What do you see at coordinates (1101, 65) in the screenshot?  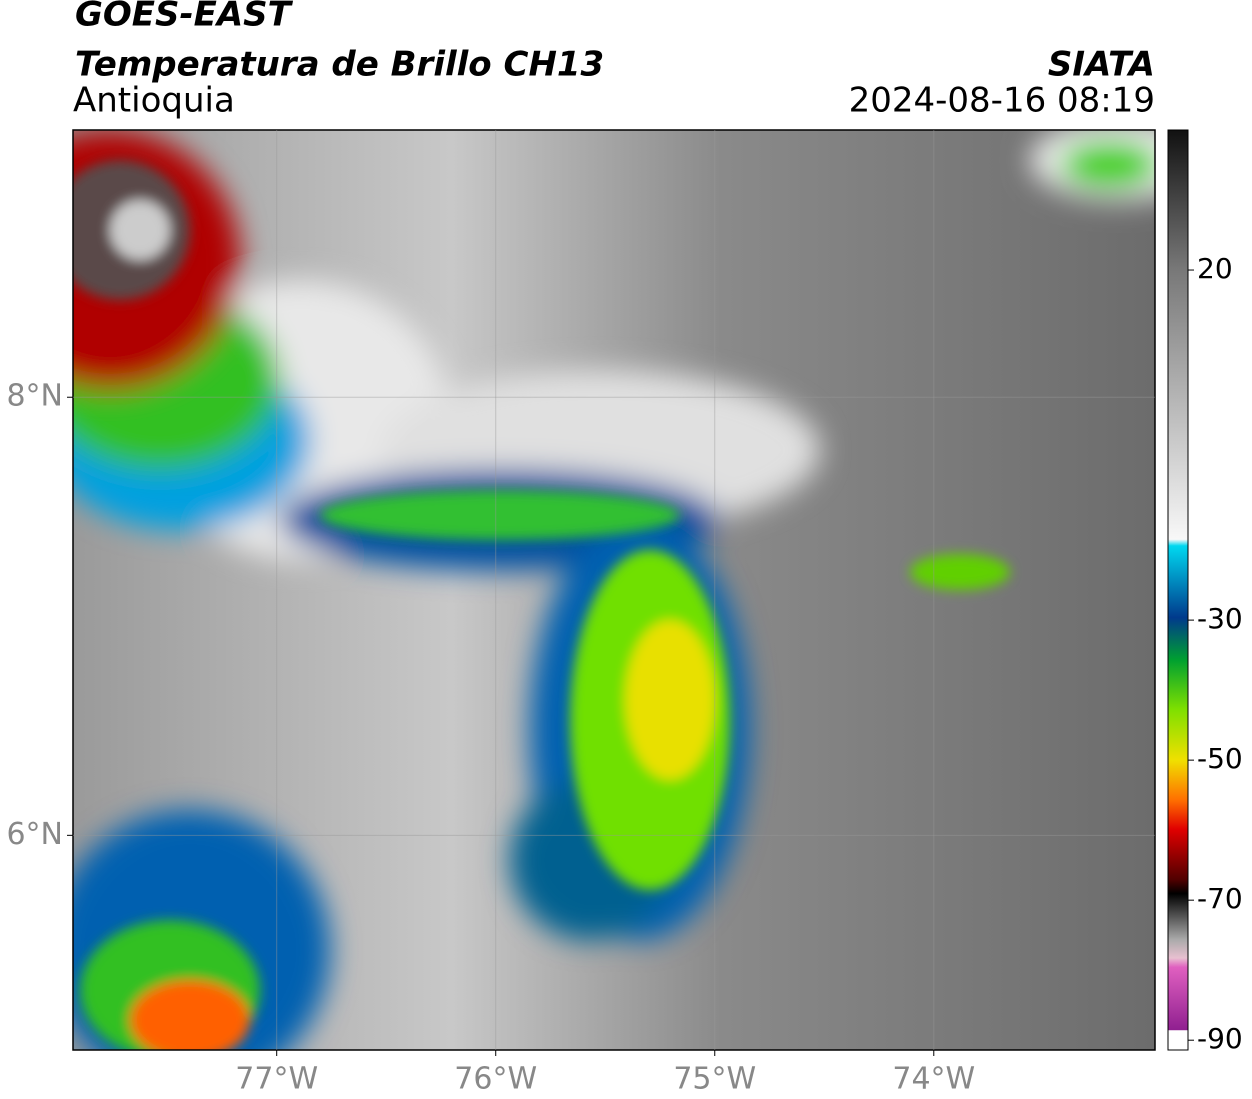 I see `source: SIATA` at bounding box center [1101, 65].